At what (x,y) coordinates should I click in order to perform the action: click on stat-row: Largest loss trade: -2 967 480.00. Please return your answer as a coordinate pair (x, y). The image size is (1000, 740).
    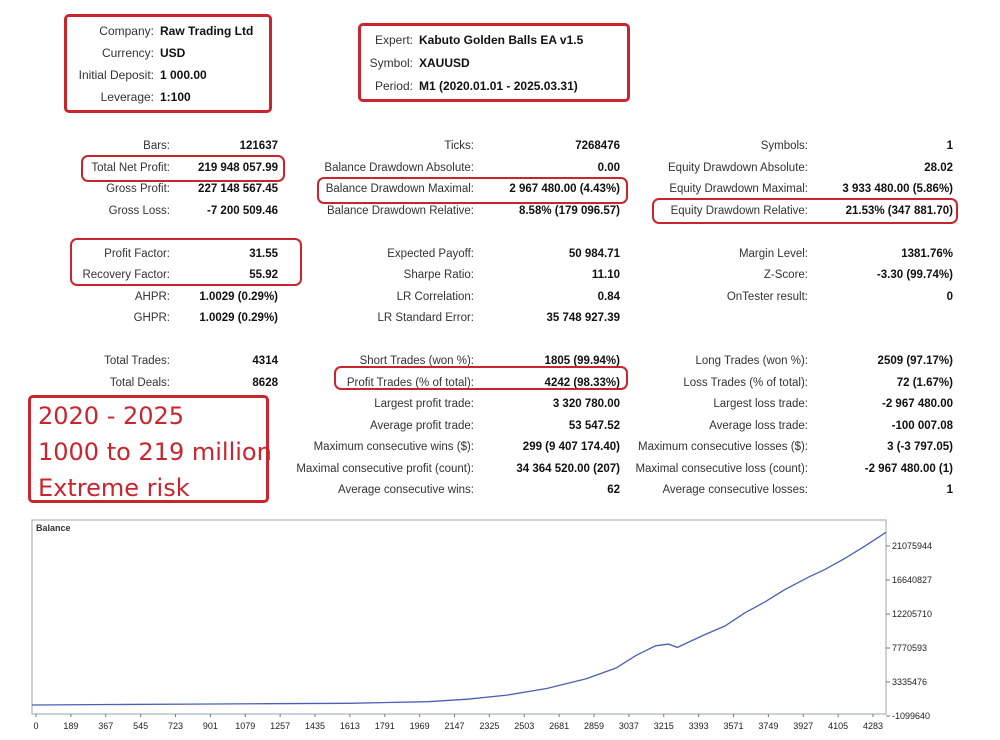
    Looking at the image, I should click on (500, 404).